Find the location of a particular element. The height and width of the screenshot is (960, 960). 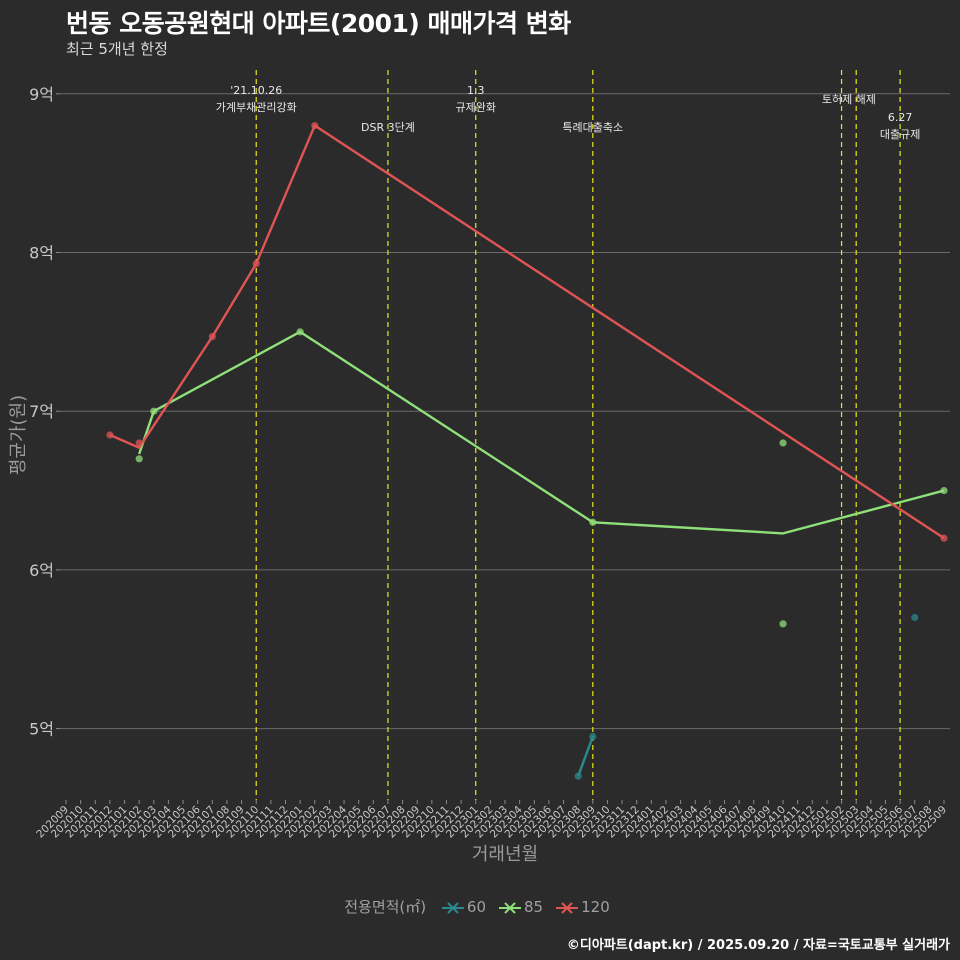

legend-label-60: 60 is located at coordinates (476, 907).